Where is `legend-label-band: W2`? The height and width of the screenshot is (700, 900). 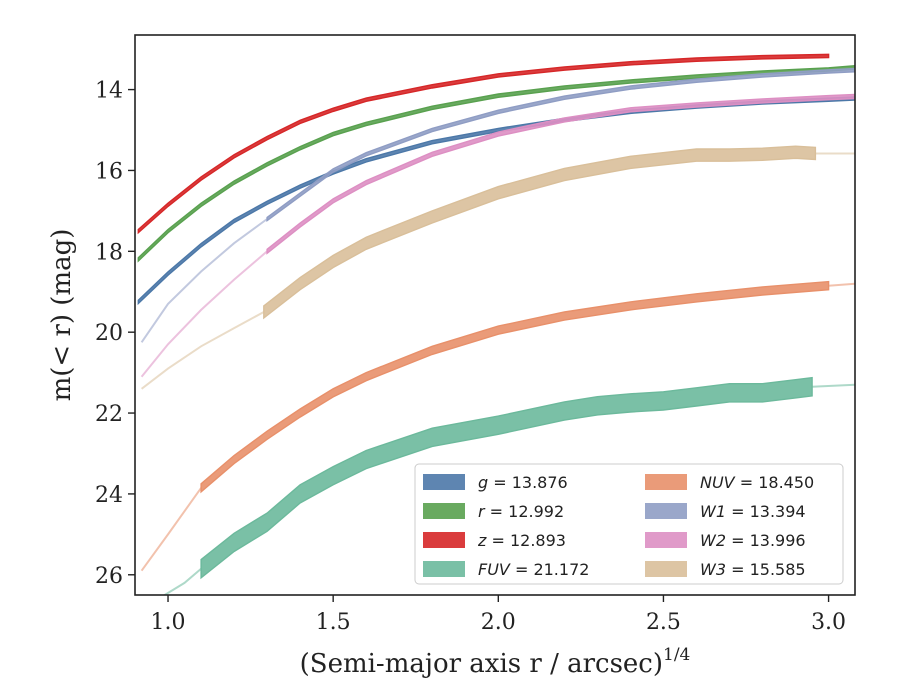
legend-label-band: W2 is located at coordinates (713, 540).